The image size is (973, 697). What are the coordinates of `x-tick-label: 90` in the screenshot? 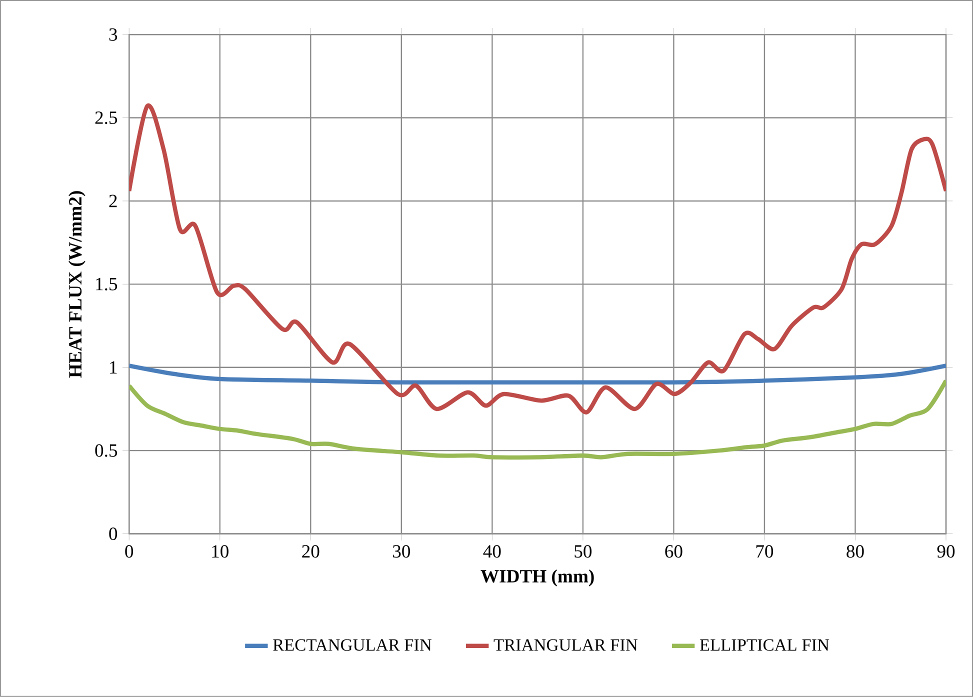 It's located at (946, 551).